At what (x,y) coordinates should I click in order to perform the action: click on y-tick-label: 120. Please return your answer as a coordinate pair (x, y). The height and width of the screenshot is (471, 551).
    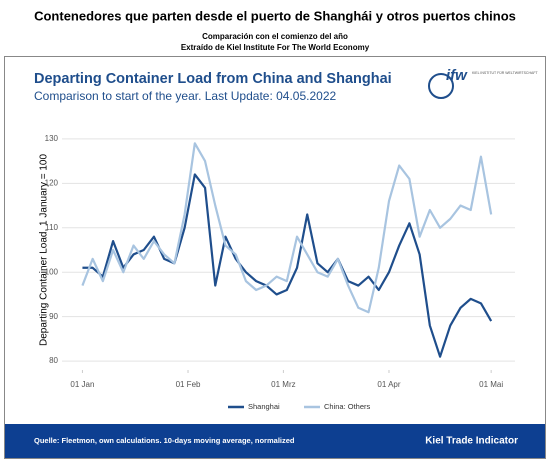
    Looking at the image, I should click on (52, 182).